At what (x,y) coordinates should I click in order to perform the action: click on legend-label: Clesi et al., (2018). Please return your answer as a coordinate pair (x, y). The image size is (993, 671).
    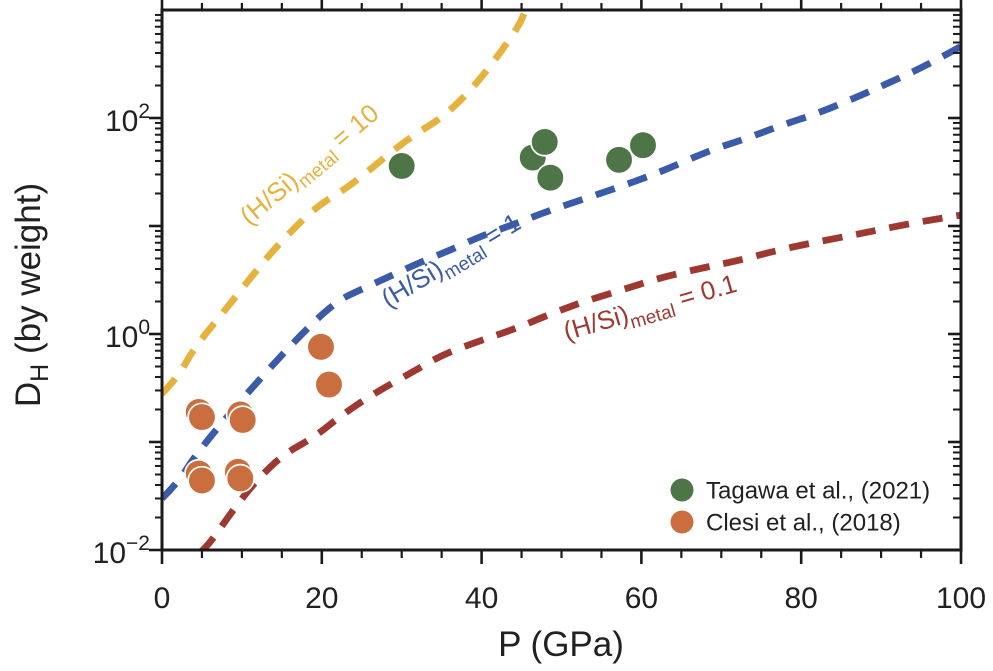
    Looking at the image, I should click on (803, 523).